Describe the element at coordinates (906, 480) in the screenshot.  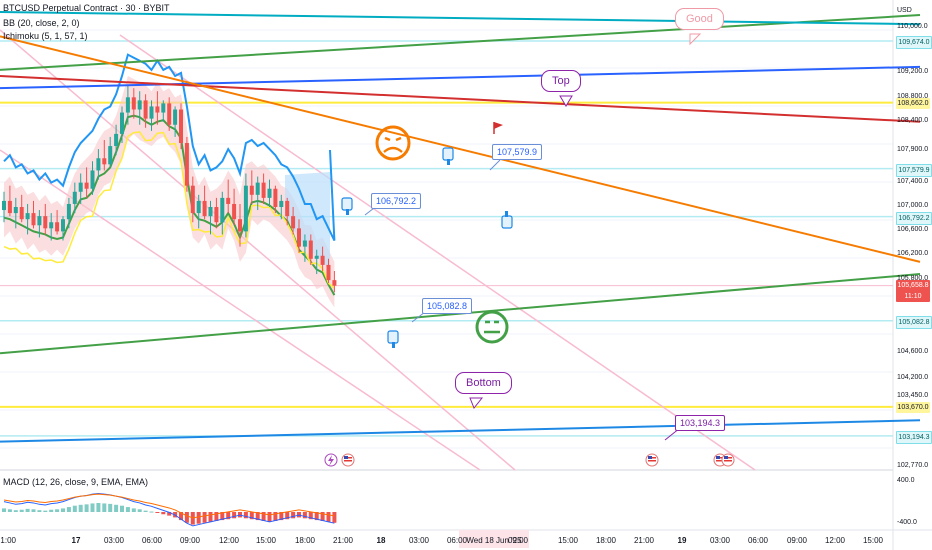
I see `macd-axis-tick: 400.0` at that location.